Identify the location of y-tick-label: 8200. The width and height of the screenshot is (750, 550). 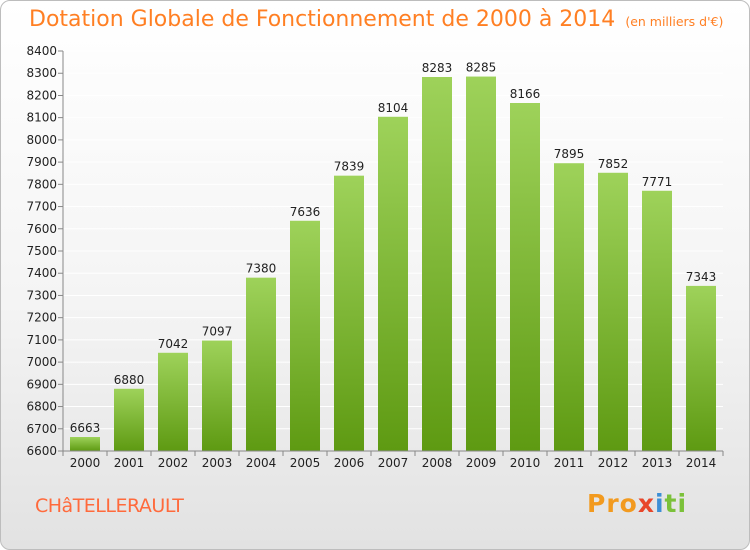
(41, 95).